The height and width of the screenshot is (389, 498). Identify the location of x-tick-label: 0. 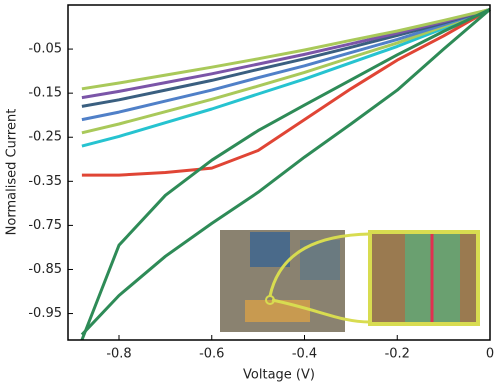
(490, 354).